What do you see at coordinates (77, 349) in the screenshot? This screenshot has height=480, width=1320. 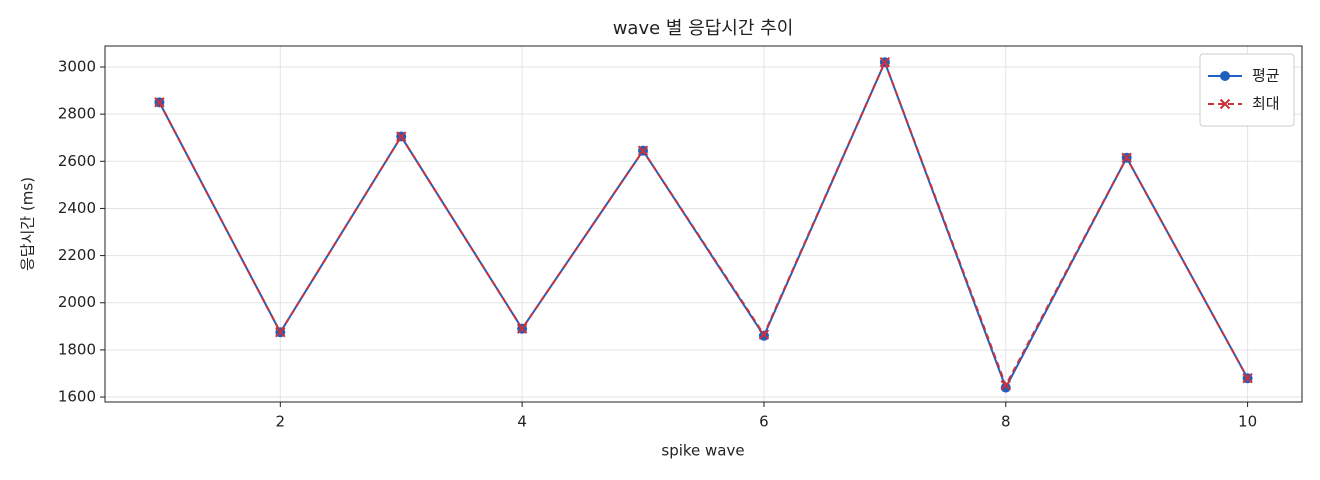 I see `y-tick-label: 1800` at bounding box center [77, 349].